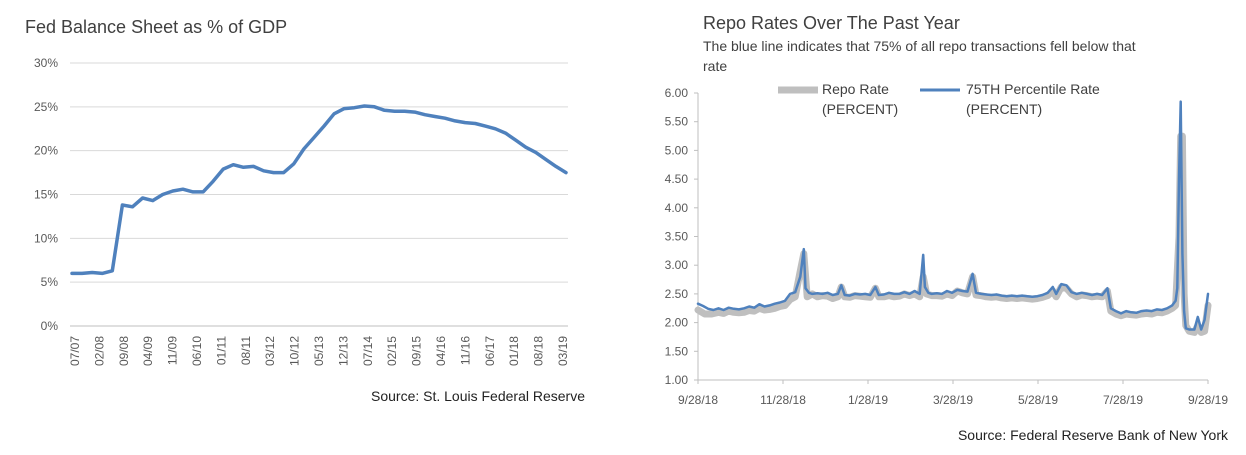  Describe the element at coordinates (46, 238) in the screenshot. I see `fed-y-tick-label: 10%` at that location.